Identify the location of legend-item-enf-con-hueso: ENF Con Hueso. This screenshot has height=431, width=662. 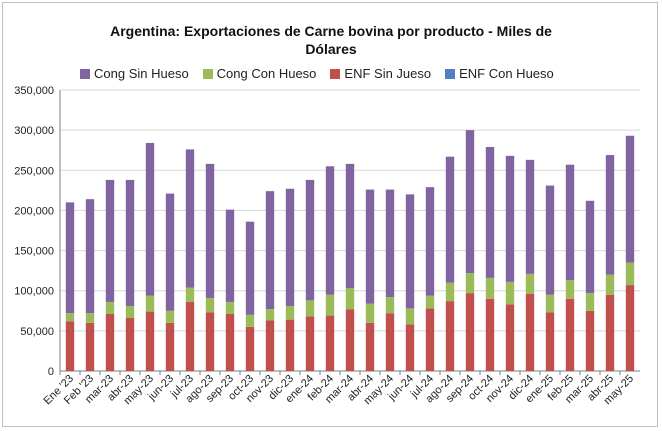
(499, 73).